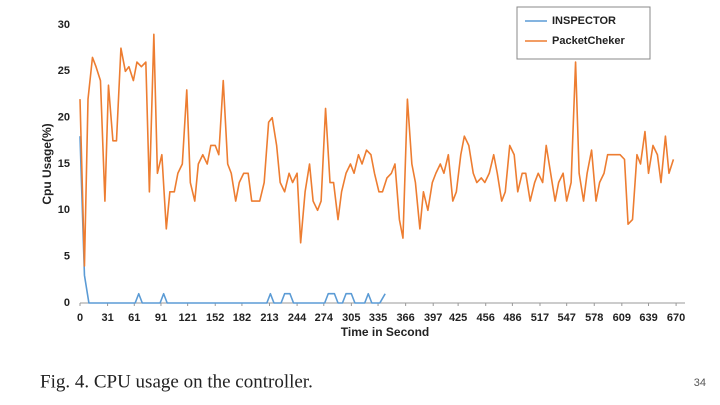  What do you see at coordinates (512, 318) in the screenshot?
I see `x-tick-label: 486` at bounding box center [512, 318].